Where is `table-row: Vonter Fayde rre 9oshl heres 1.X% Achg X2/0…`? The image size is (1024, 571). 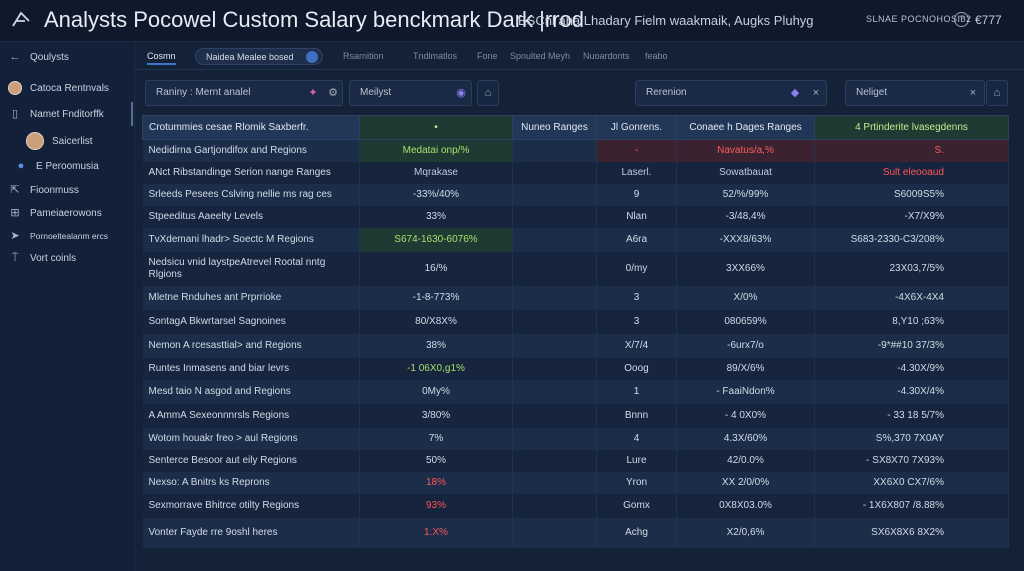
table-row: Vonter Fayde rre 9oshl heres 1.X% Achg X2/0… is located at coordinates (575, 532).